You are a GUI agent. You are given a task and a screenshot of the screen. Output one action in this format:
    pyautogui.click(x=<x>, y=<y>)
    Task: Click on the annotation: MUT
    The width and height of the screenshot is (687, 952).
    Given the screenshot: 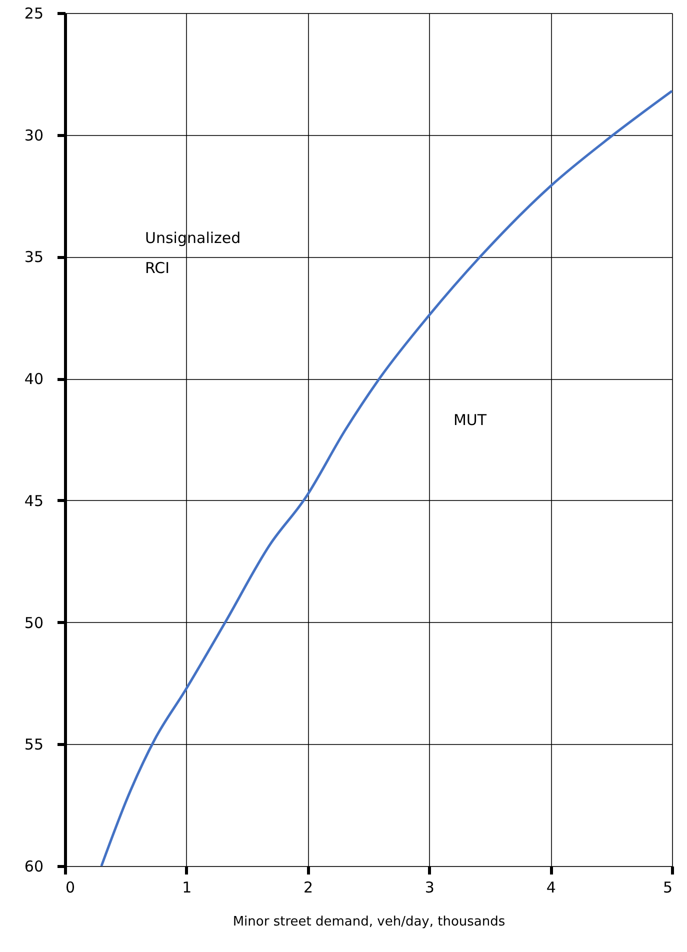 What is the action you would take?
    pyautogui.click(x=470, y=420)
    